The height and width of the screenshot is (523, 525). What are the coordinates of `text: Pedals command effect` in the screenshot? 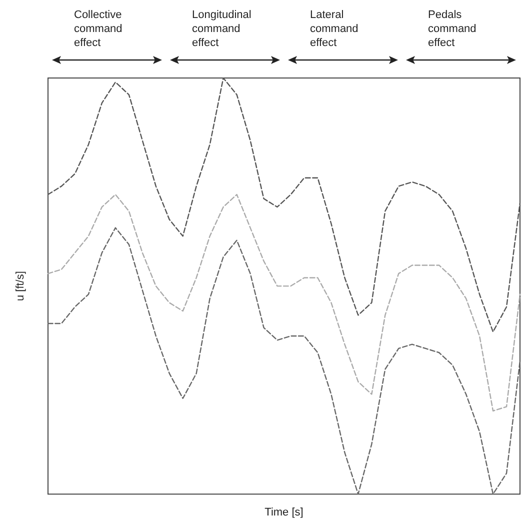 It's located at (454, 29).